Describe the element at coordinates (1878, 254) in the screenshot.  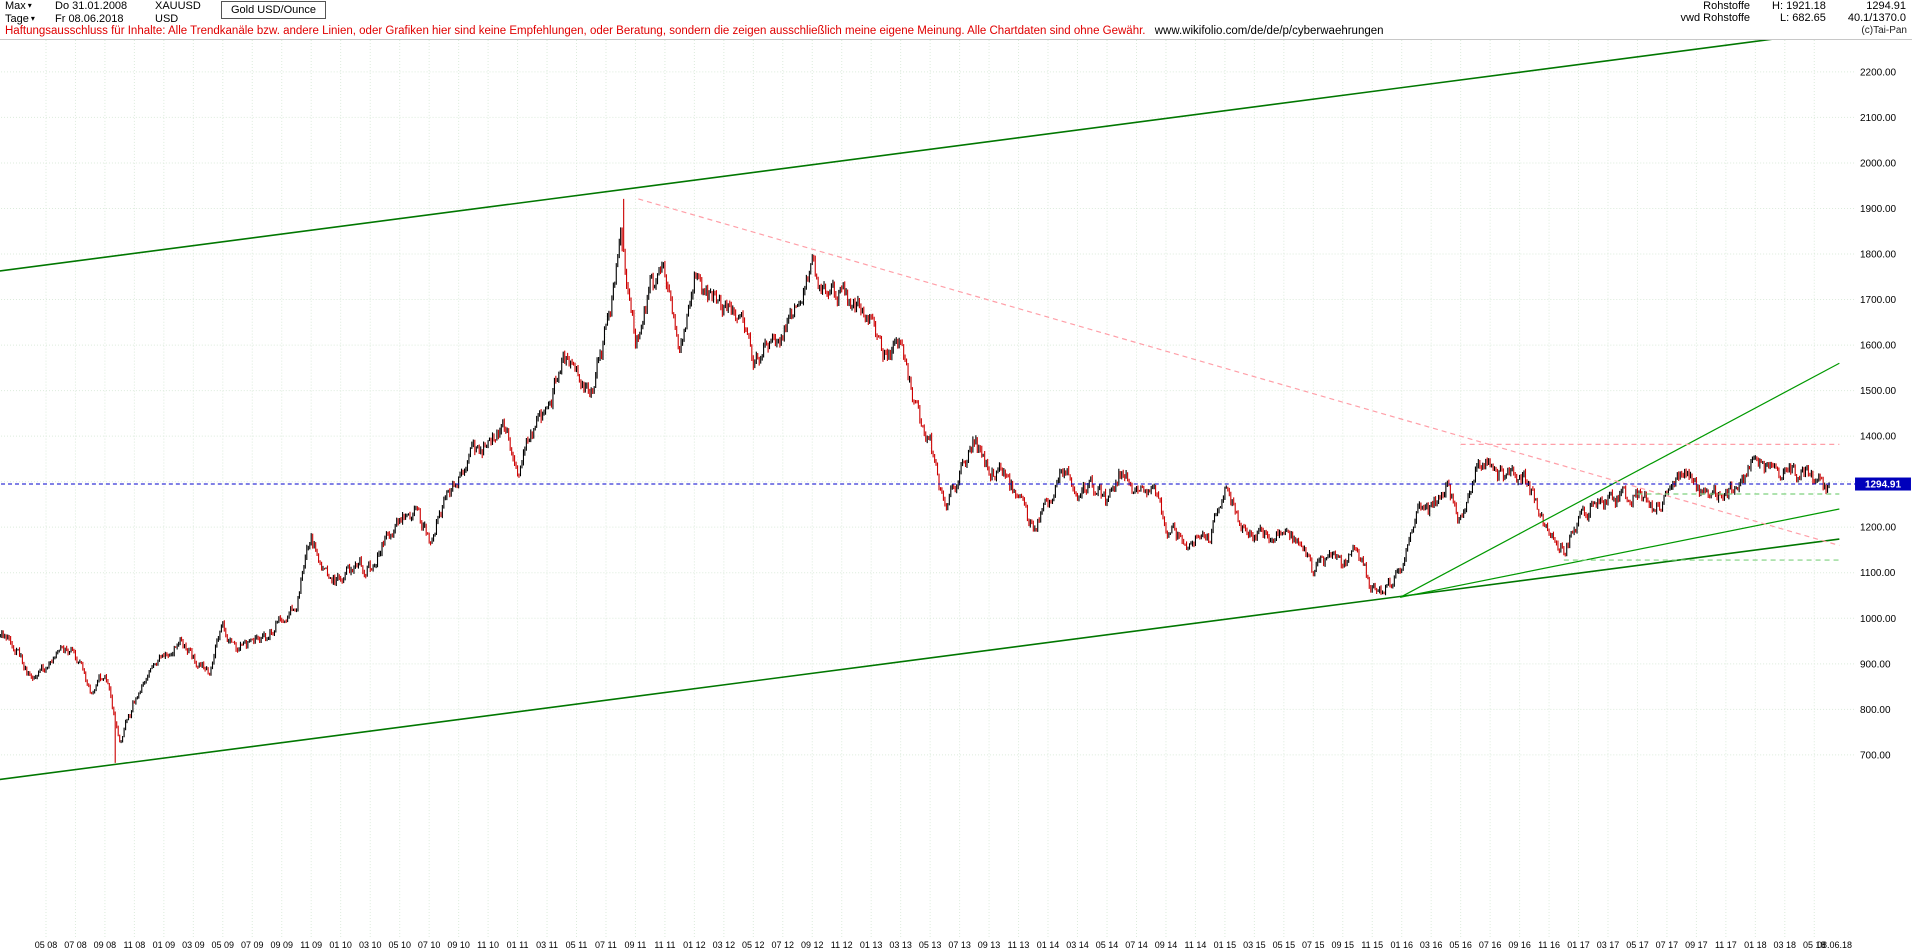
I see `y-axis-label: 1800.00` at that location.